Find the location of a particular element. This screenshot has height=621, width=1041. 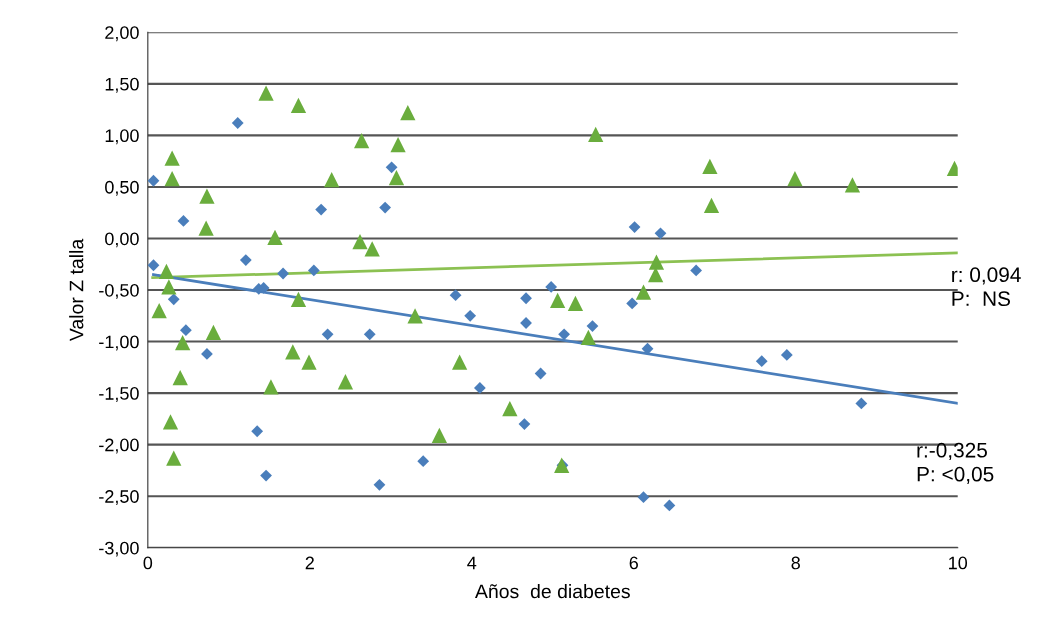

y-tick-label: -1,00 is located at coordinates (119, 343).